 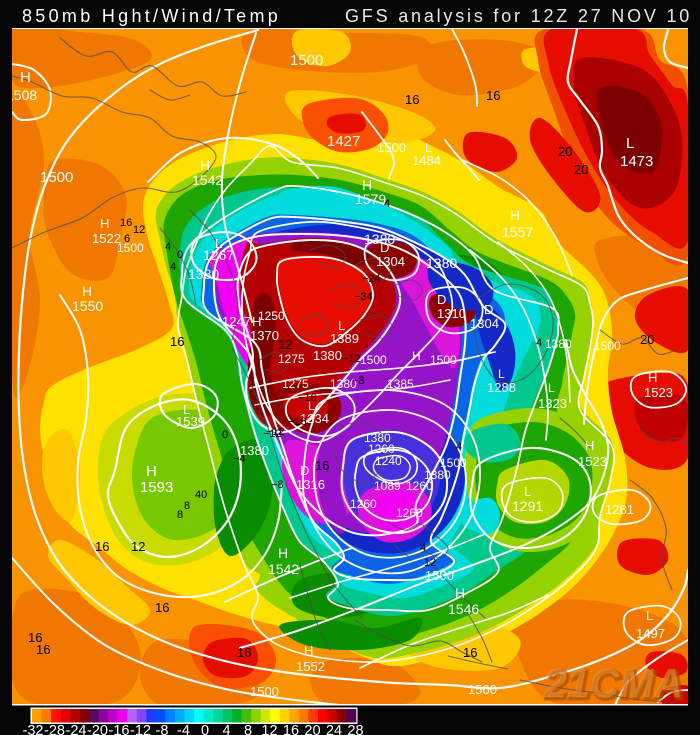 What do you see at coordinates (400, 384) in the screenshot?
I see `svg-text: 1385` at bounding box center [400, 384].